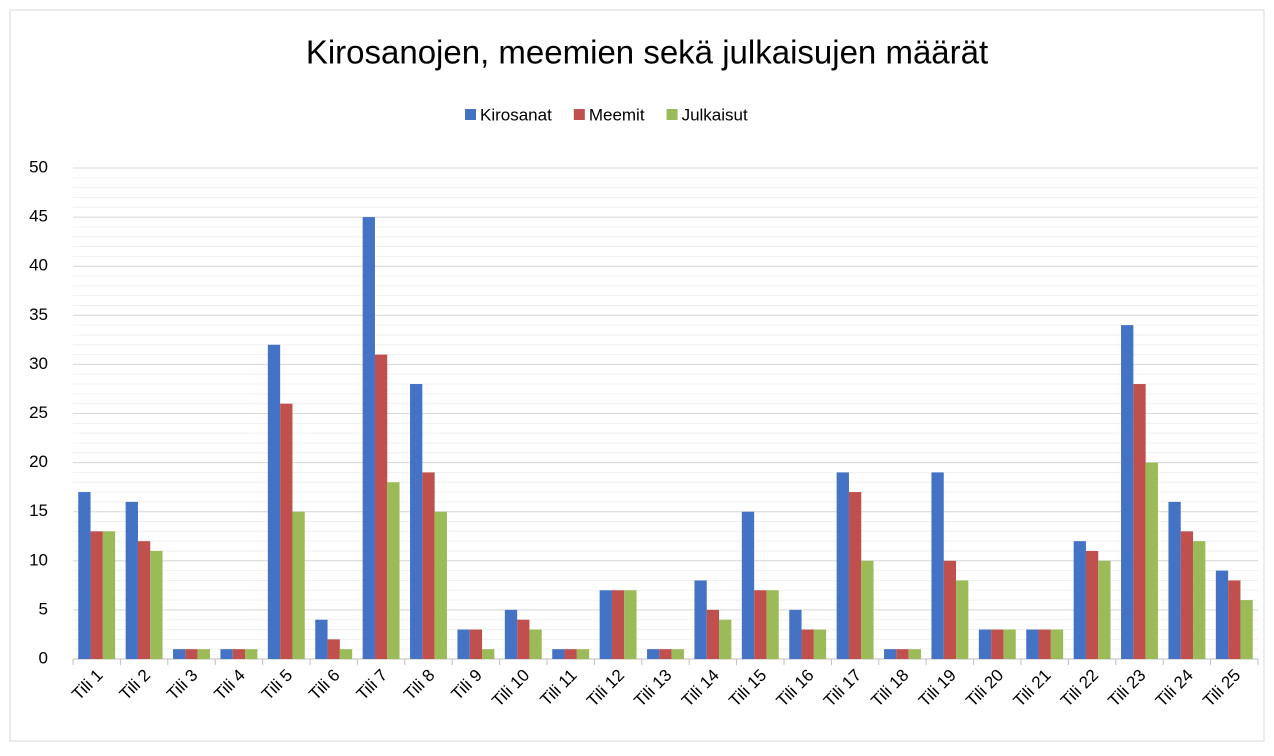  What do you see at coordinates (38, 510) in the screenshot?
I see `y-tick-label: 15` at bounding box center [38, 510].